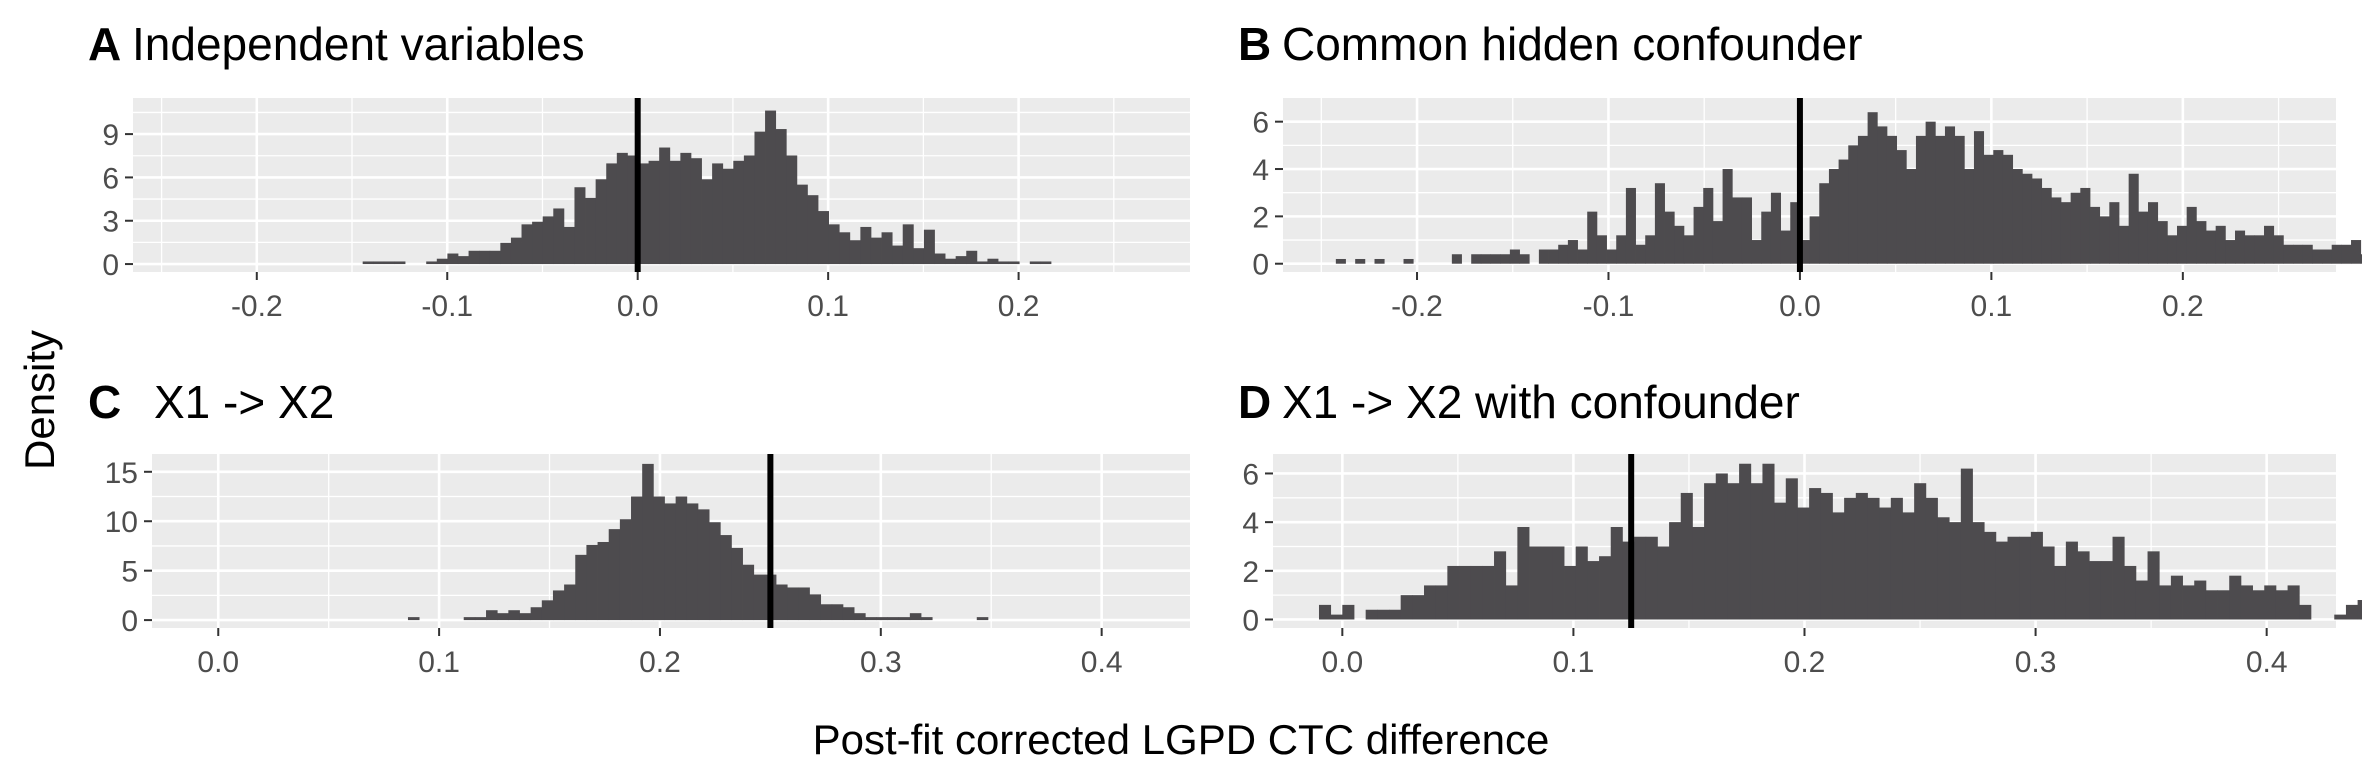  What do you see at coordinates (2267, 662) in the screenshot?
I see `x-tick-label: 0.4` at bounding box center [2267, 662].